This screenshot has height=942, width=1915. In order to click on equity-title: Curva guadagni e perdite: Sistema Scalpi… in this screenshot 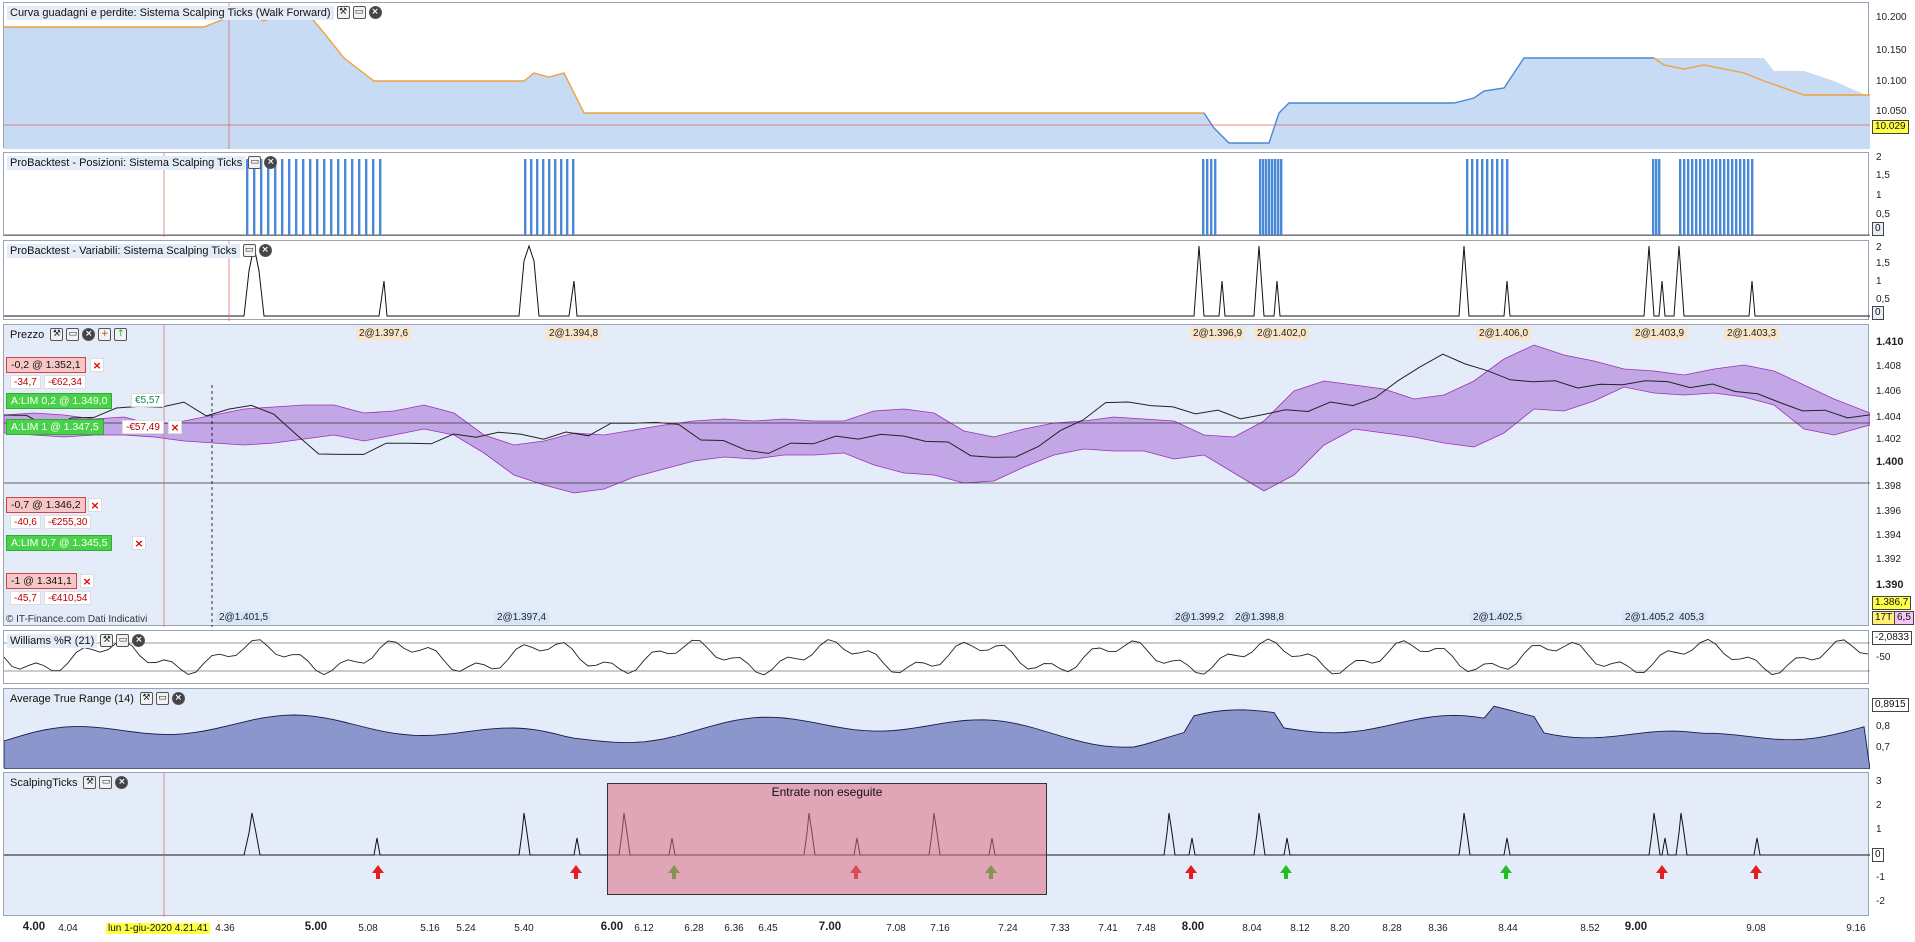, I will do `click(170, 12)`.